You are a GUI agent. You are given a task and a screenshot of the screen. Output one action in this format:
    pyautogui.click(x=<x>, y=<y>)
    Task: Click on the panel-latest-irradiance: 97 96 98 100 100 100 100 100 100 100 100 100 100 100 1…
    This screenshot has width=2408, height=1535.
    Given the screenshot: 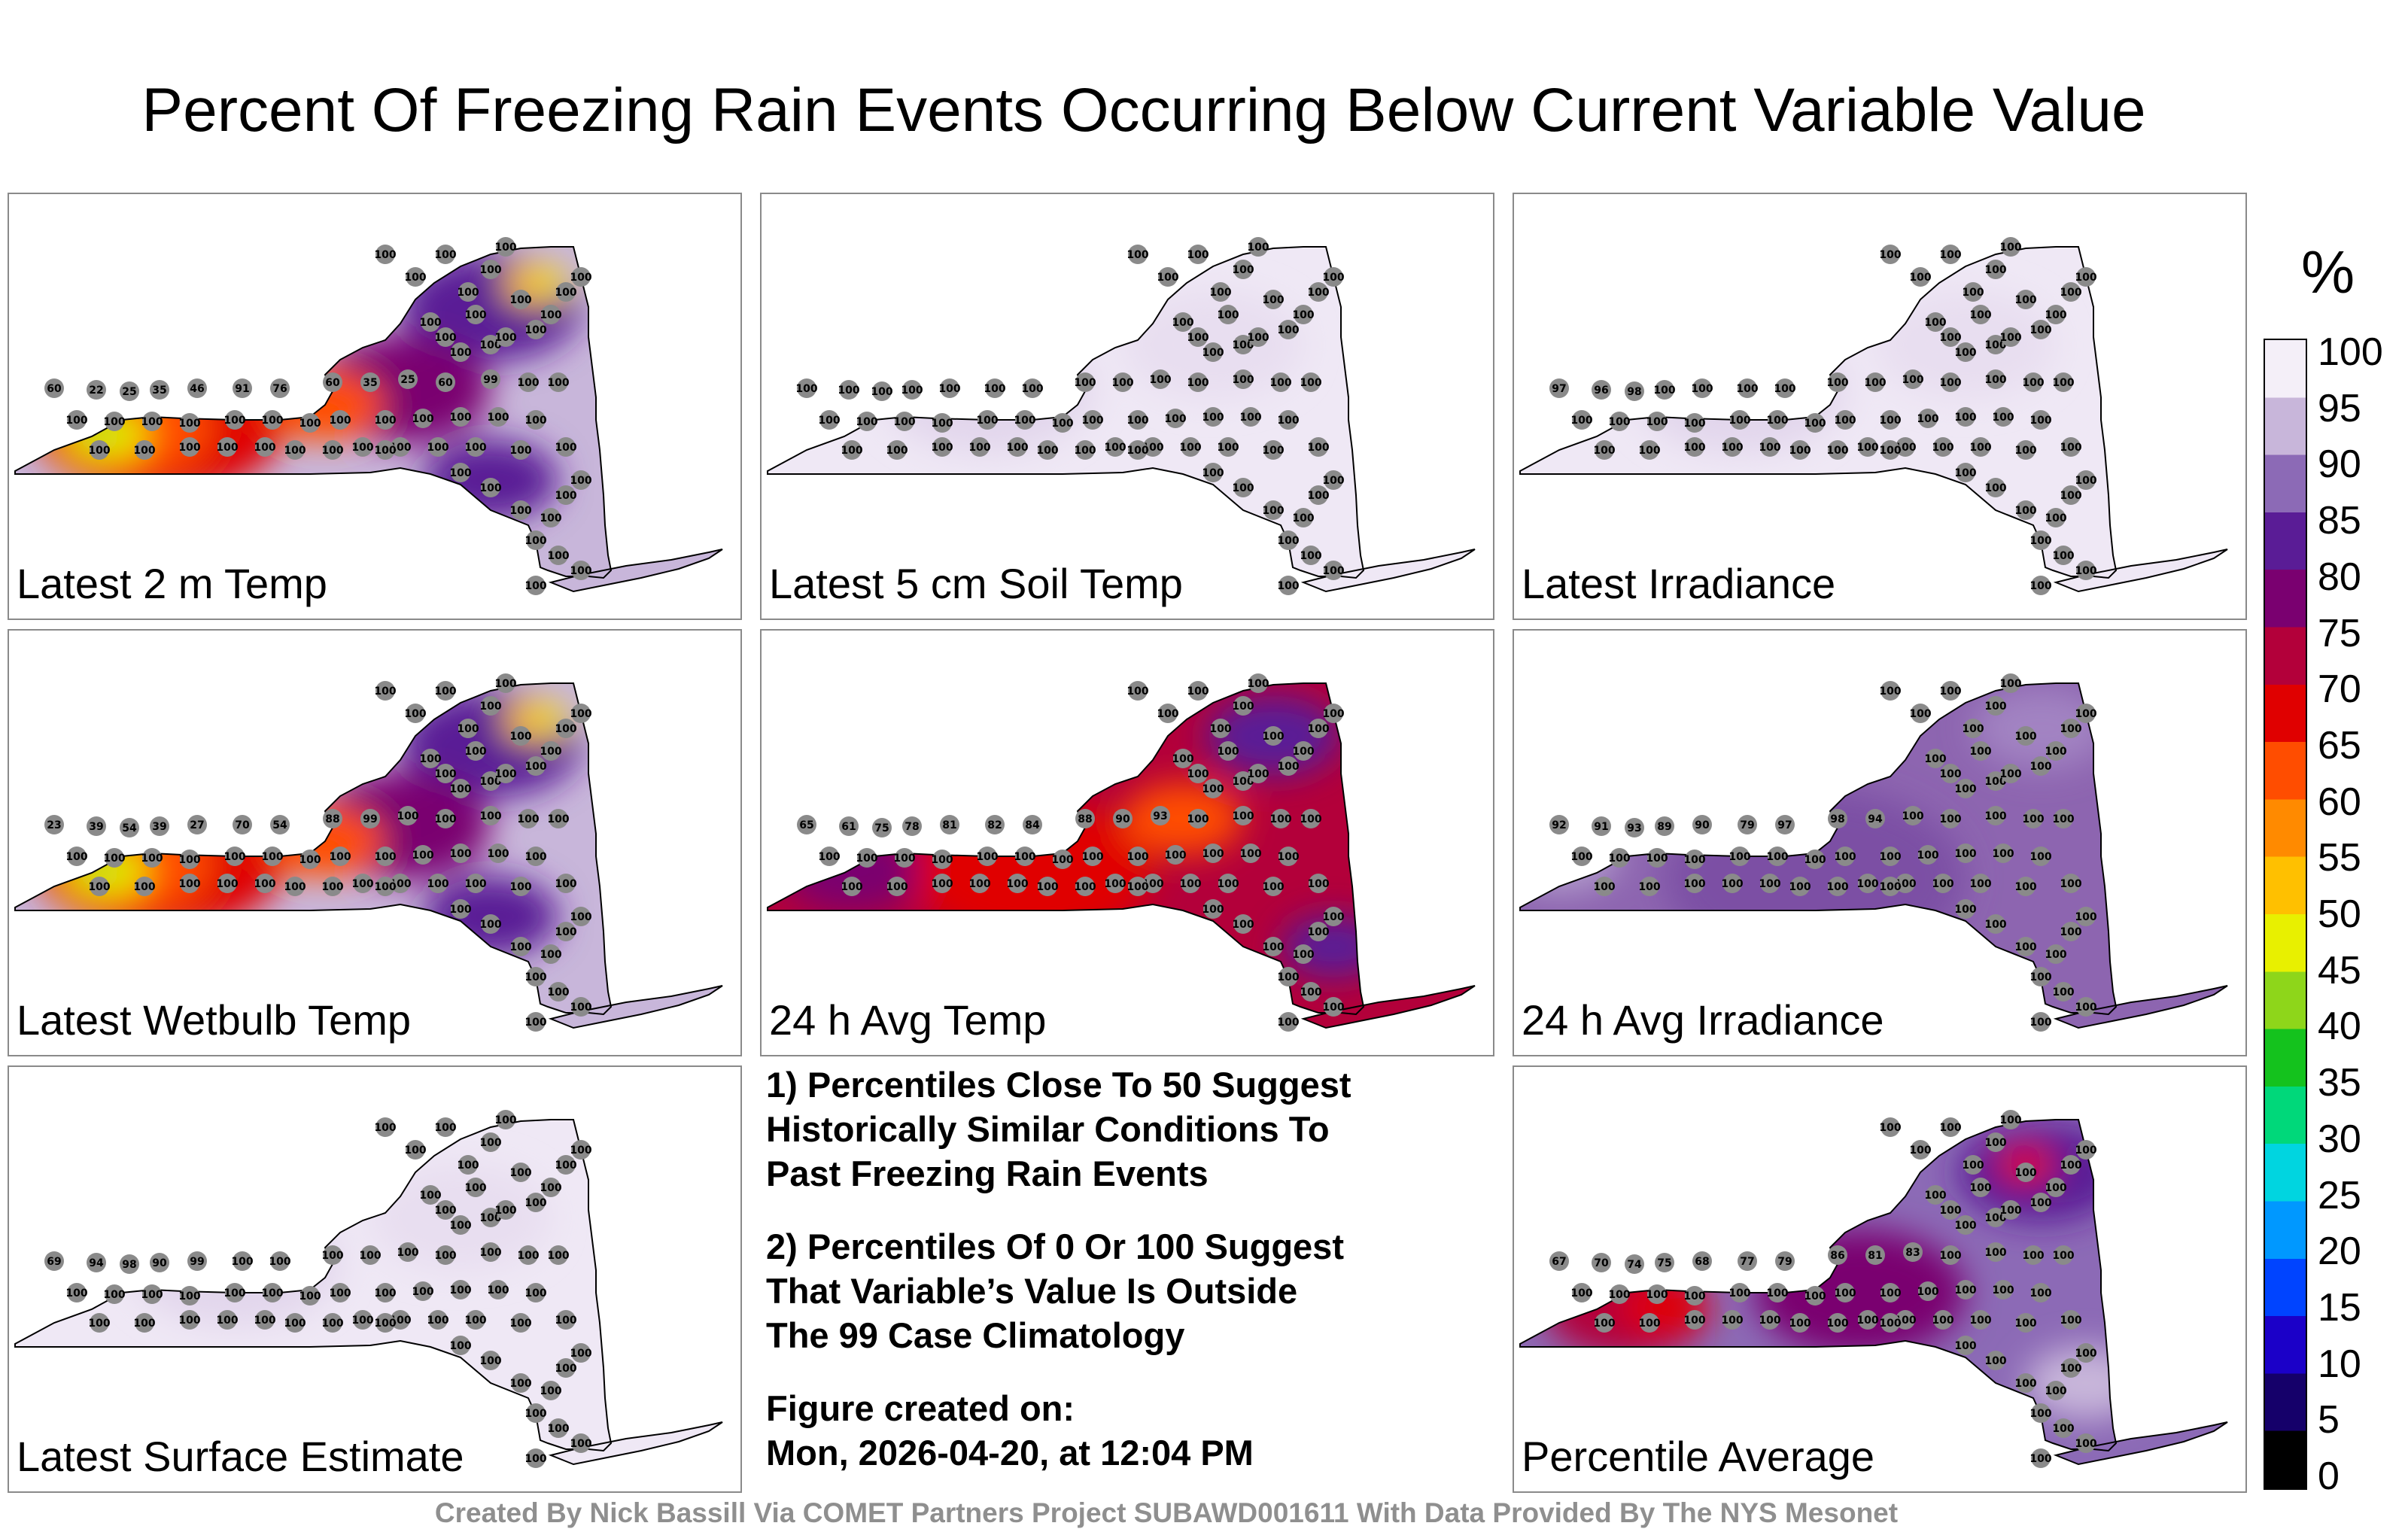 What is the action you would take?
    pyautogui.click(x=1880, y=406)
    